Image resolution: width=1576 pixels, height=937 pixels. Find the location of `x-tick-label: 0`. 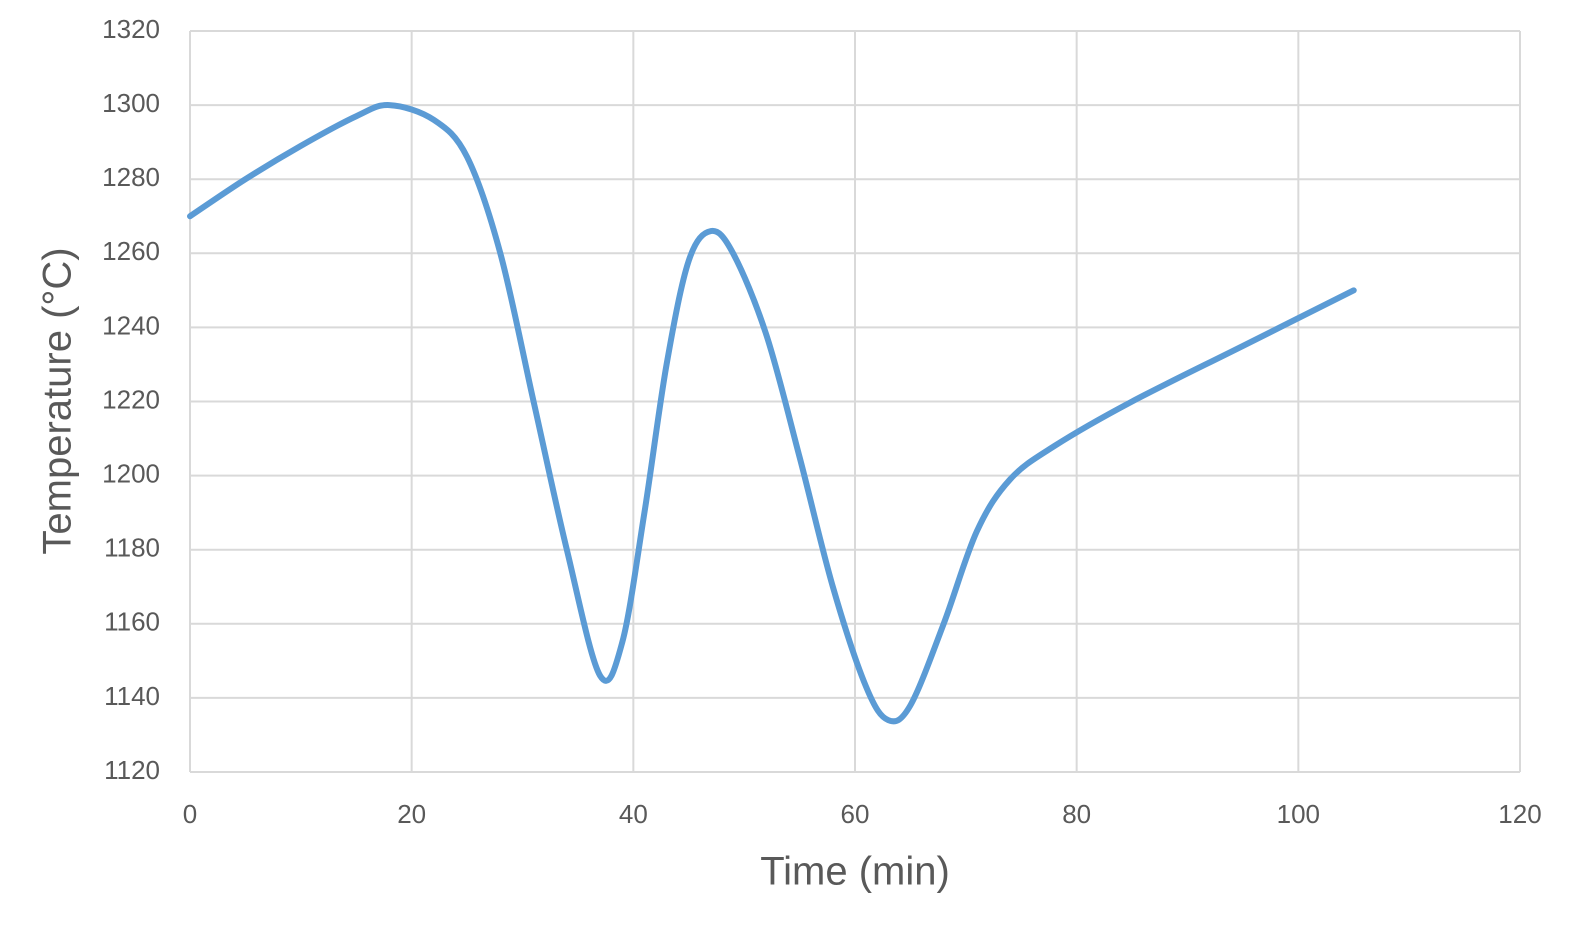

x-tick-label: 0 is located at coordinates (190, 814).